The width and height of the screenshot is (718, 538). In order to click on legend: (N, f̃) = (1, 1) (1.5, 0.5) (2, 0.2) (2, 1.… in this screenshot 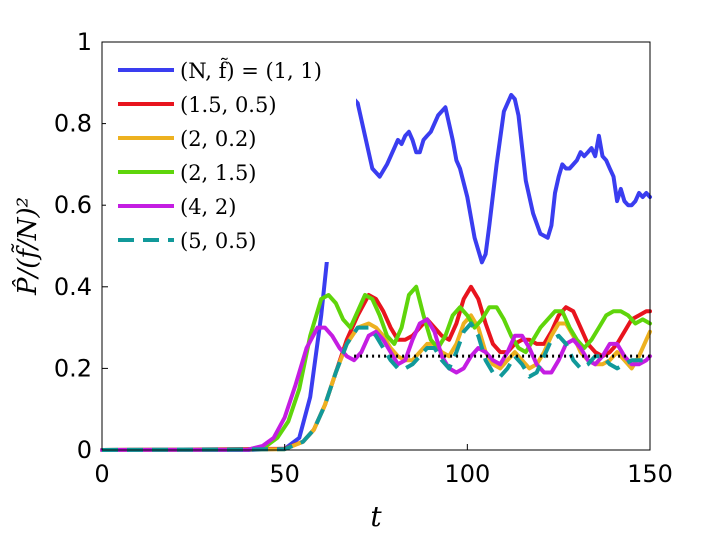, I will do `click(231, 154)`.